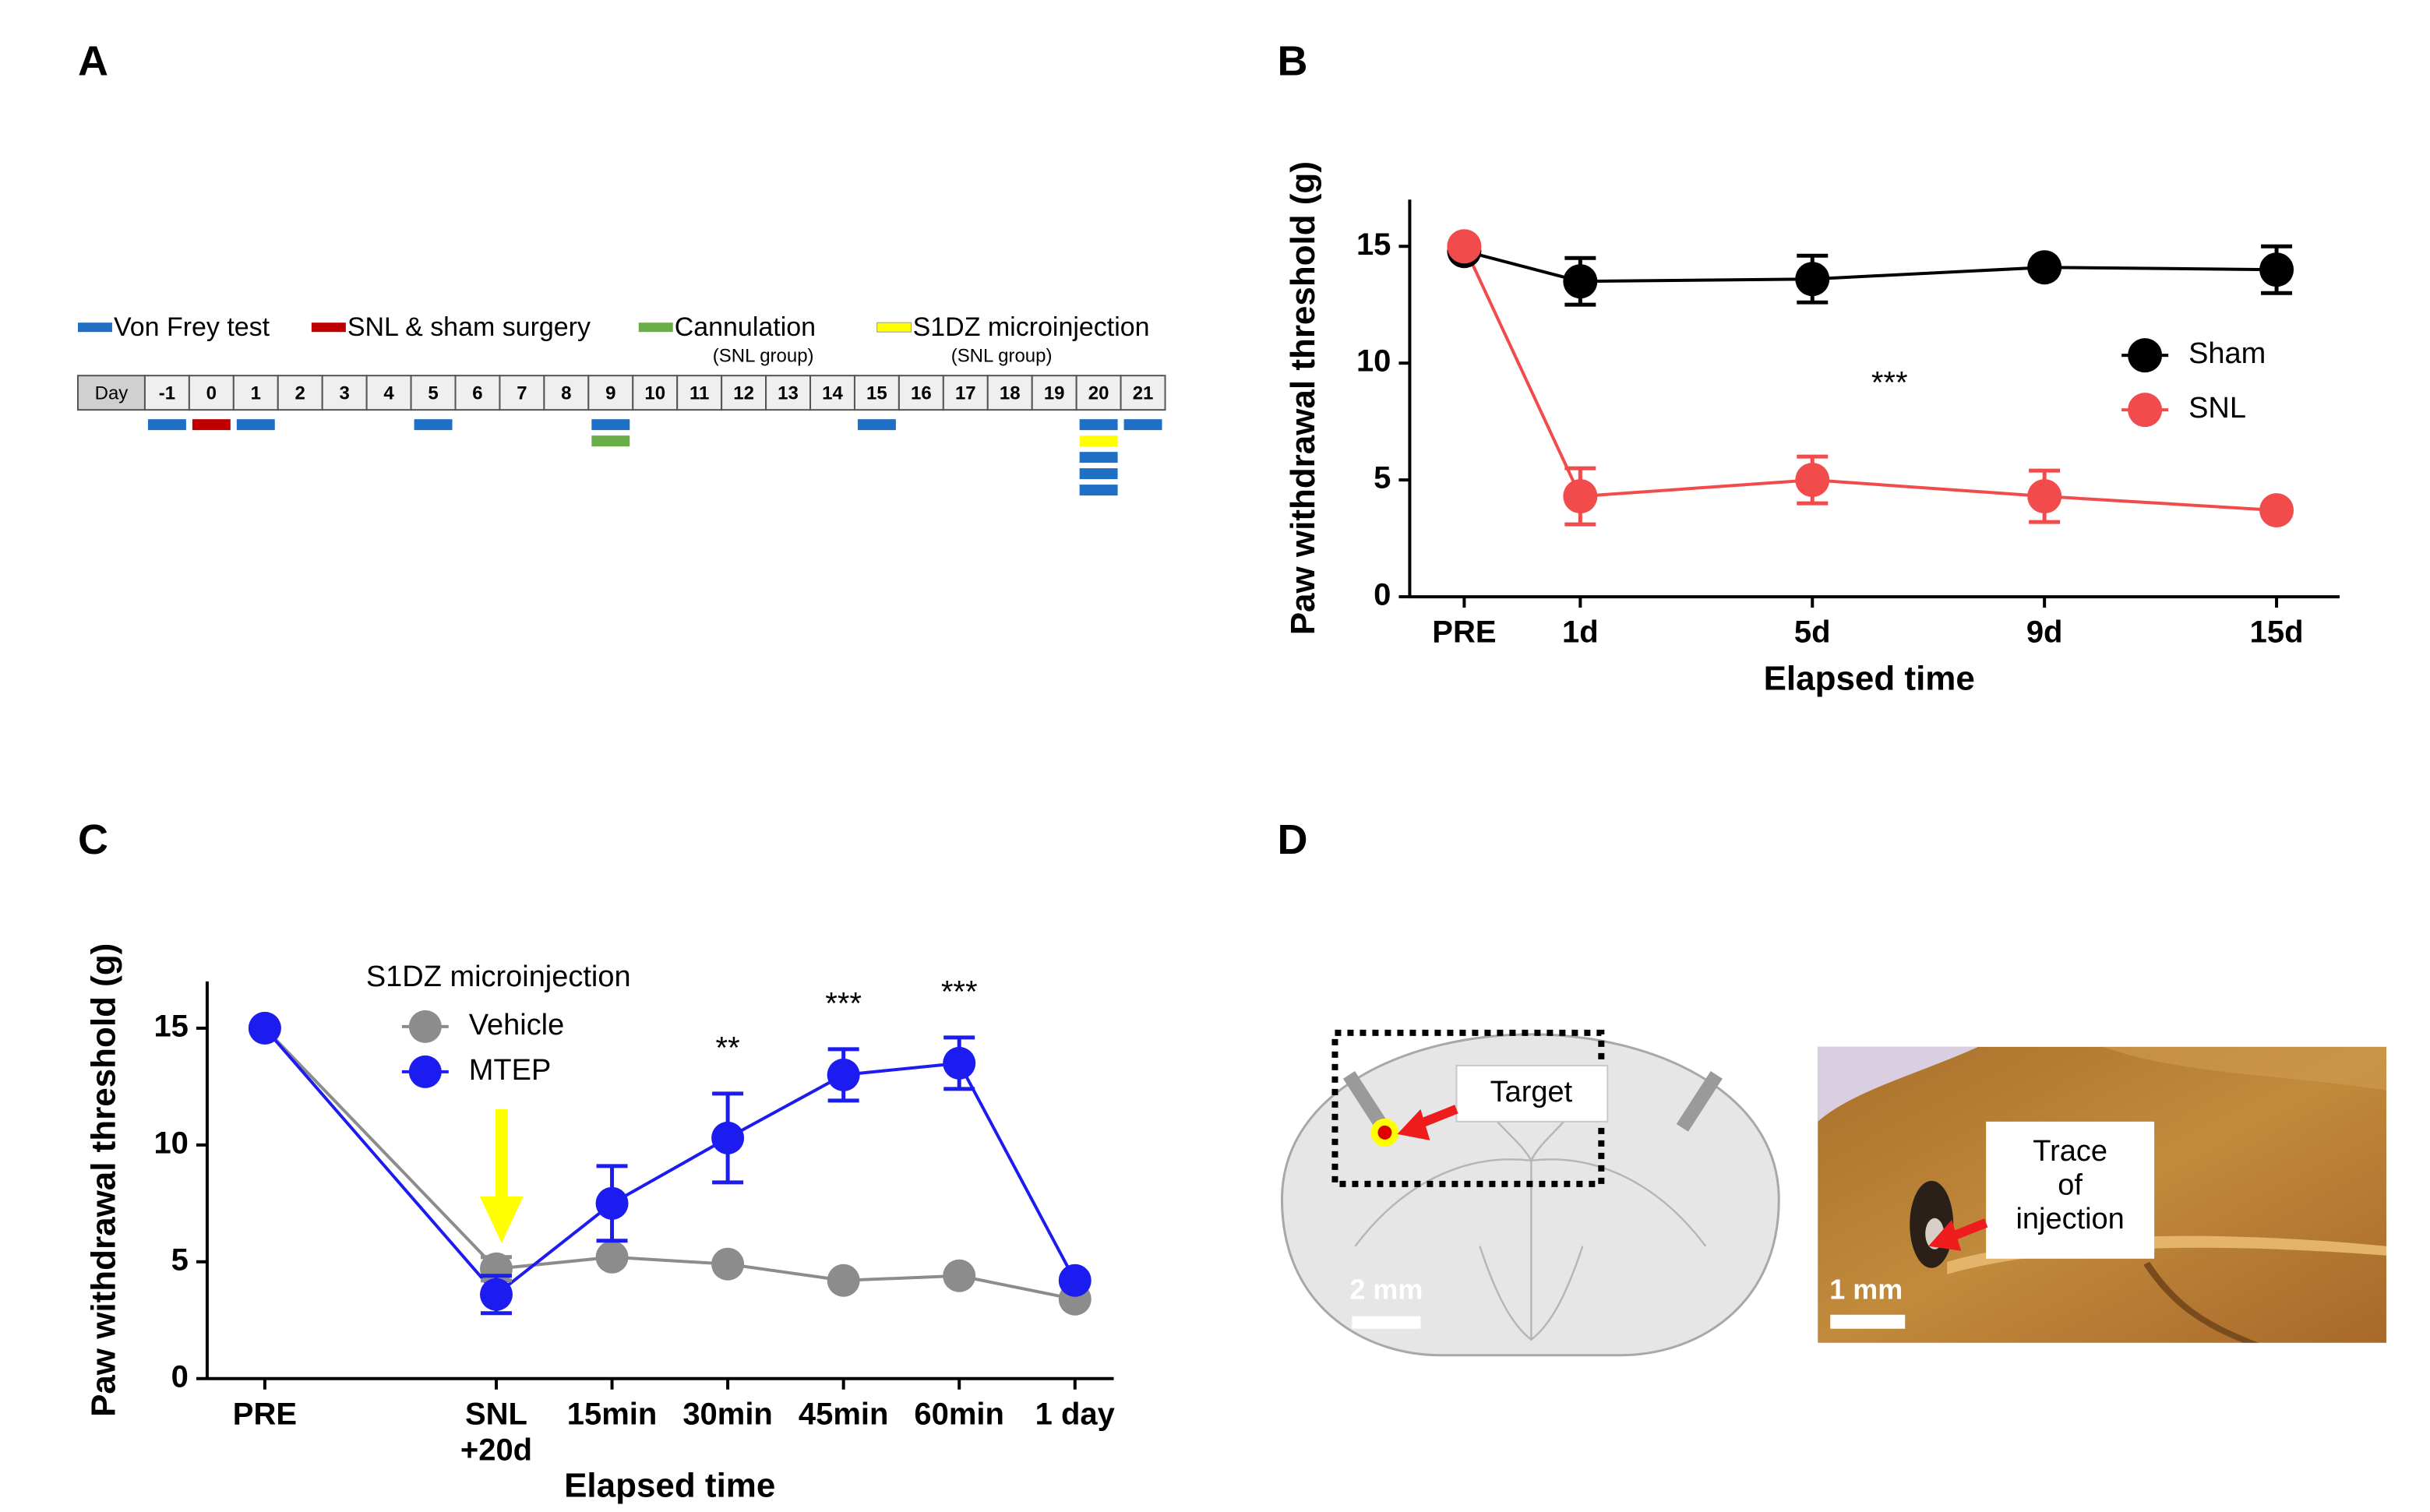 The image size is (2430, 1512). I want to click on day-label: 18, so click(1010, 393).